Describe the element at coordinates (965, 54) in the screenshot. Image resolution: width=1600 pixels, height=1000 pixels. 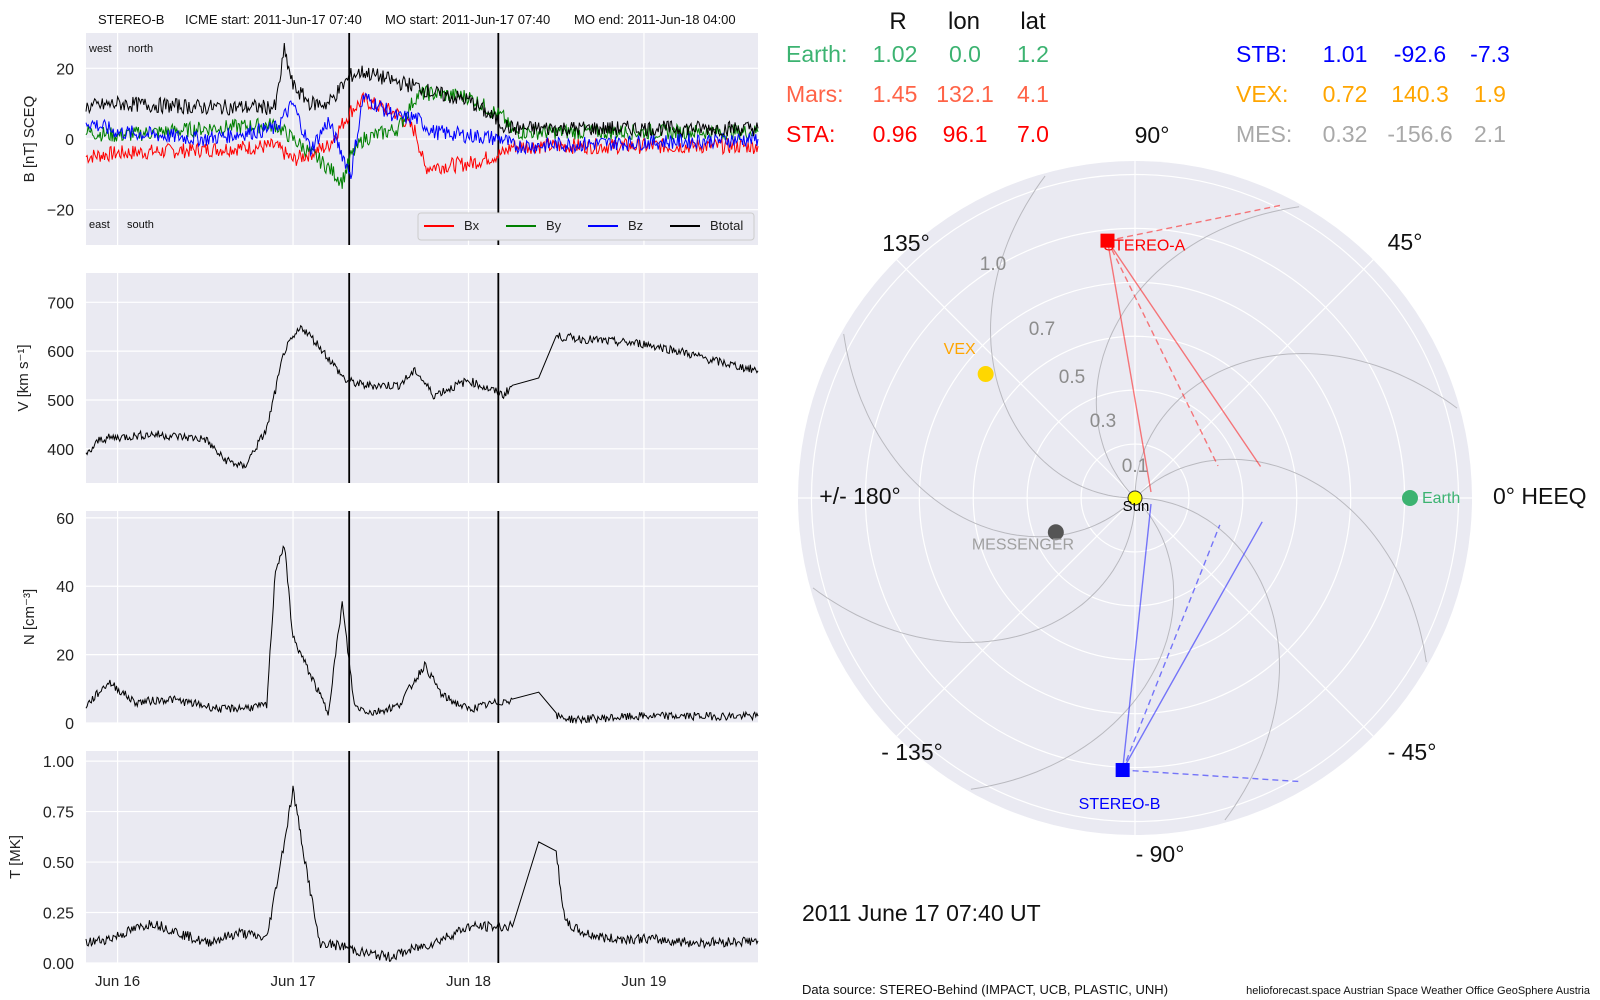
I see `position-row-left-lon: 0.0` at that location.